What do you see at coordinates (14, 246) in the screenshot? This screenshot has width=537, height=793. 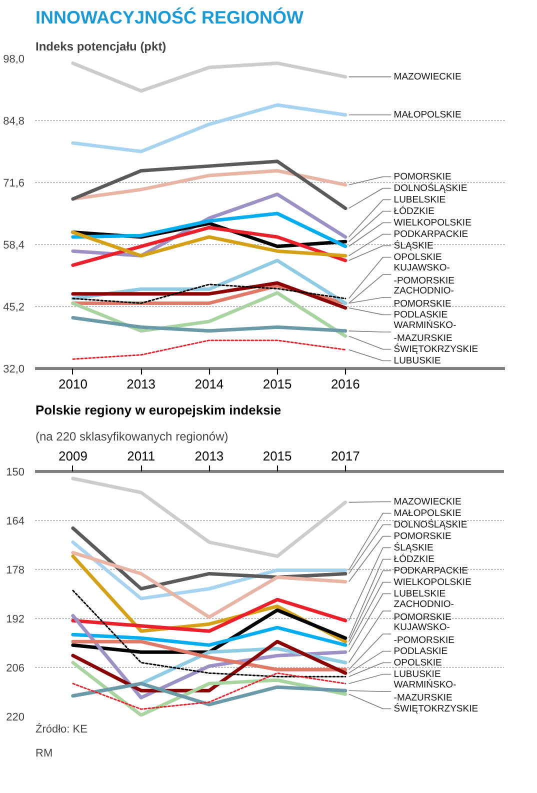 I see `y-tick-label: 58,4` at bounding box center [14, 246].